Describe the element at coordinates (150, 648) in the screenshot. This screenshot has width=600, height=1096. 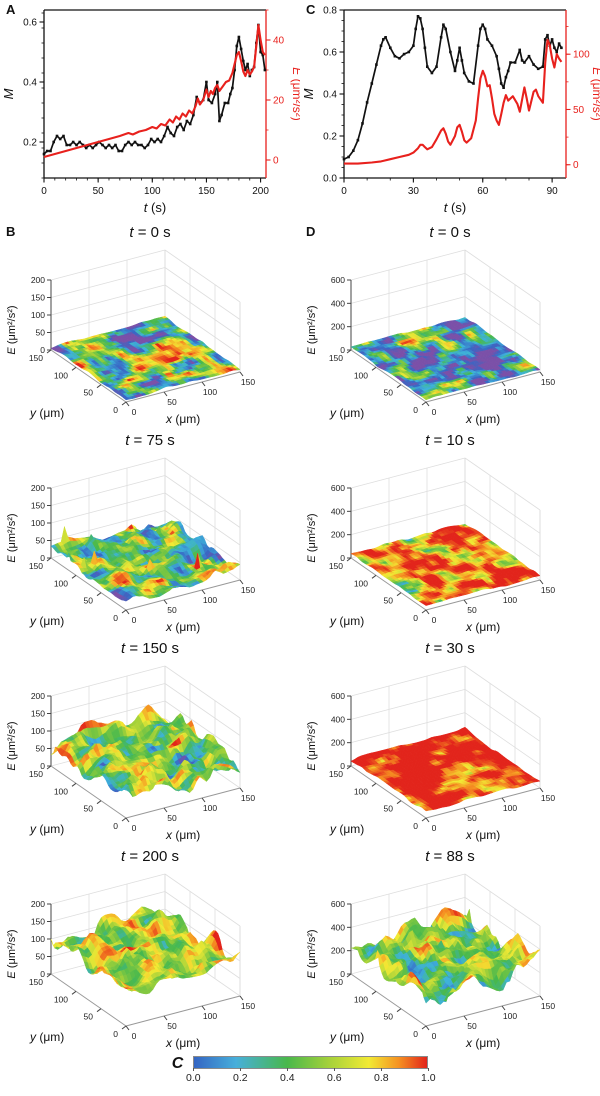
I see `surface-title: t = 150 s` at that location.